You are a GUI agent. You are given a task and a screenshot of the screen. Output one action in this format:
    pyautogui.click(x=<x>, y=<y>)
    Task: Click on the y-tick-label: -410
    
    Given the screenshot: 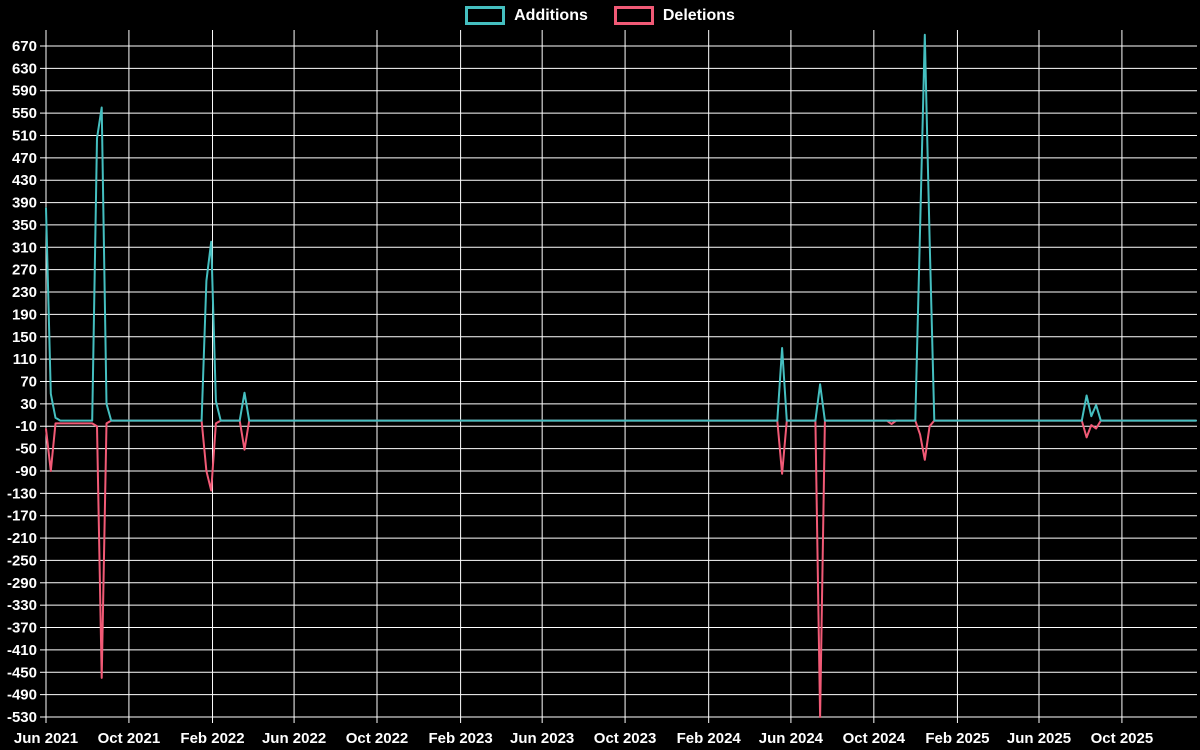 What is the action you would take?
    pyautogui.click(x=22, y=650)
    